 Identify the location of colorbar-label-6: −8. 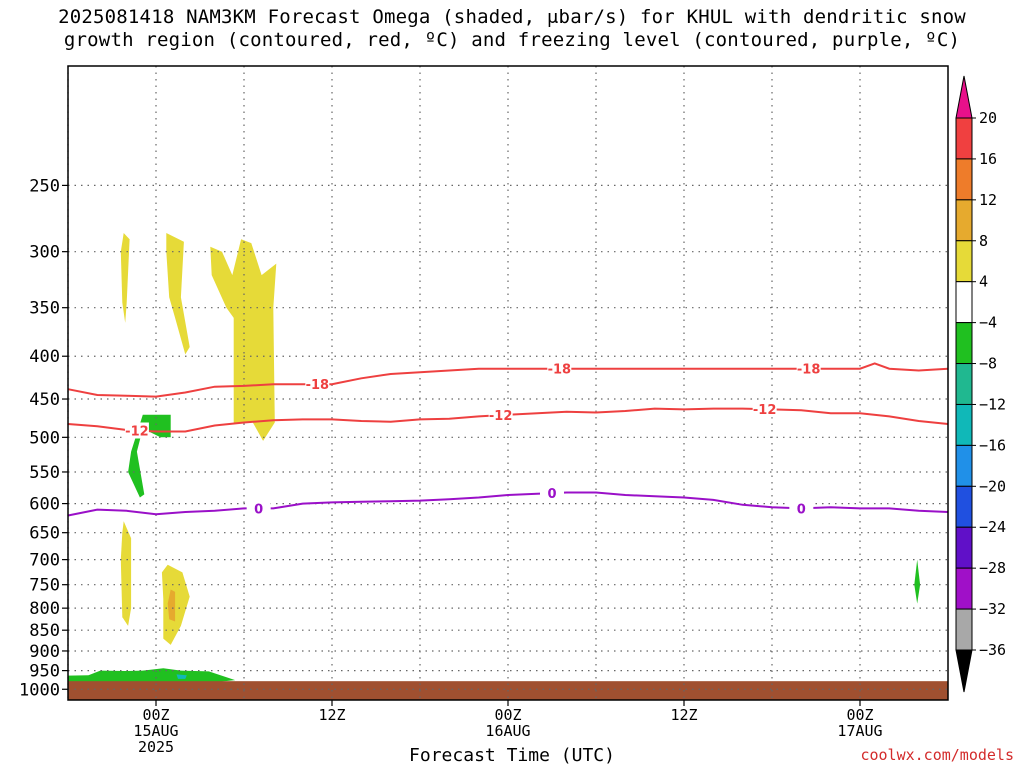
(988, 364).